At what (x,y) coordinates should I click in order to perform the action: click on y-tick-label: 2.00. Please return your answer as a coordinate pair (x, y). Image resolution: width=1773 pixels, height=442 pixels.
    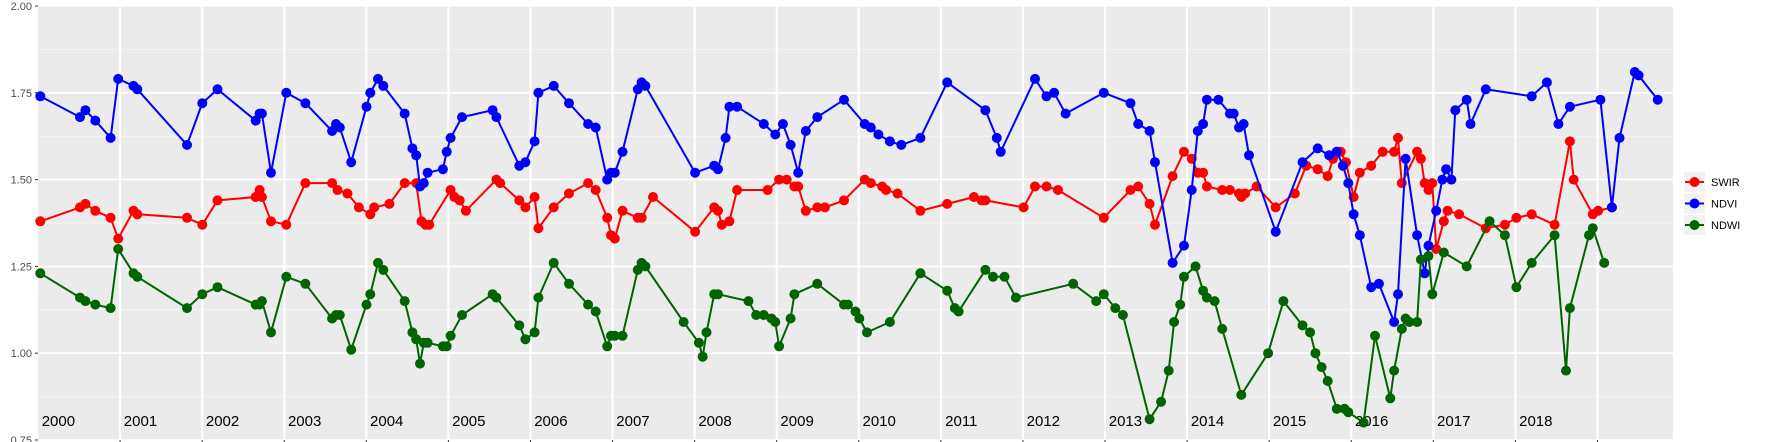
    Looking at the image, I should click on (21, 7).